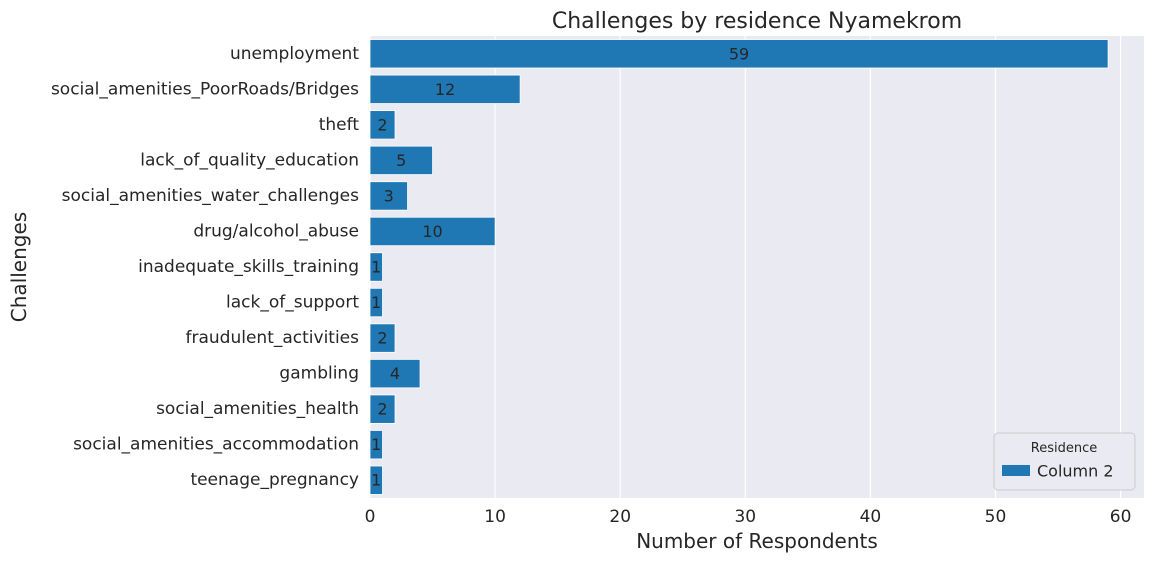  I want to click on legend-entry-label: Column 2, so click(1075, 471).